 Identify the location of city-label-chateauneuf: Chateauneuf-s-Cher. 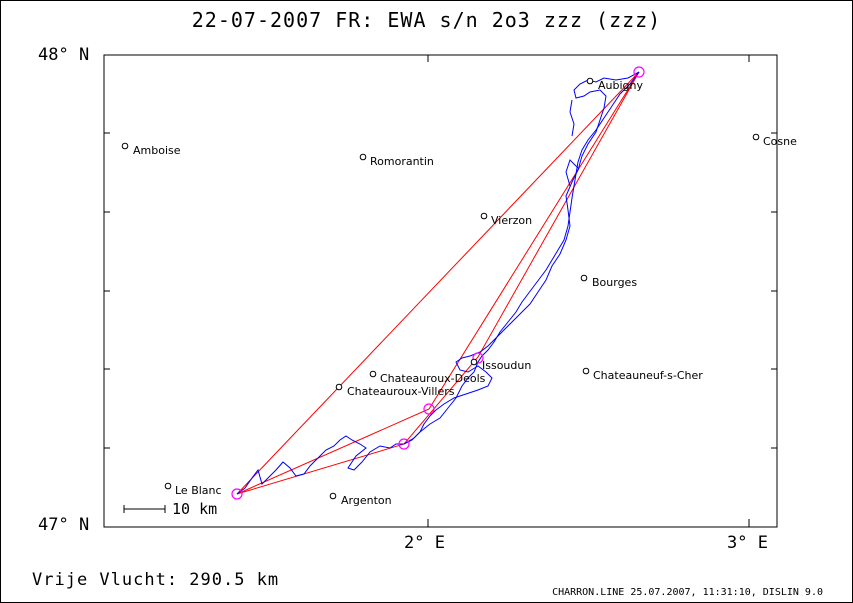
(648, 375).